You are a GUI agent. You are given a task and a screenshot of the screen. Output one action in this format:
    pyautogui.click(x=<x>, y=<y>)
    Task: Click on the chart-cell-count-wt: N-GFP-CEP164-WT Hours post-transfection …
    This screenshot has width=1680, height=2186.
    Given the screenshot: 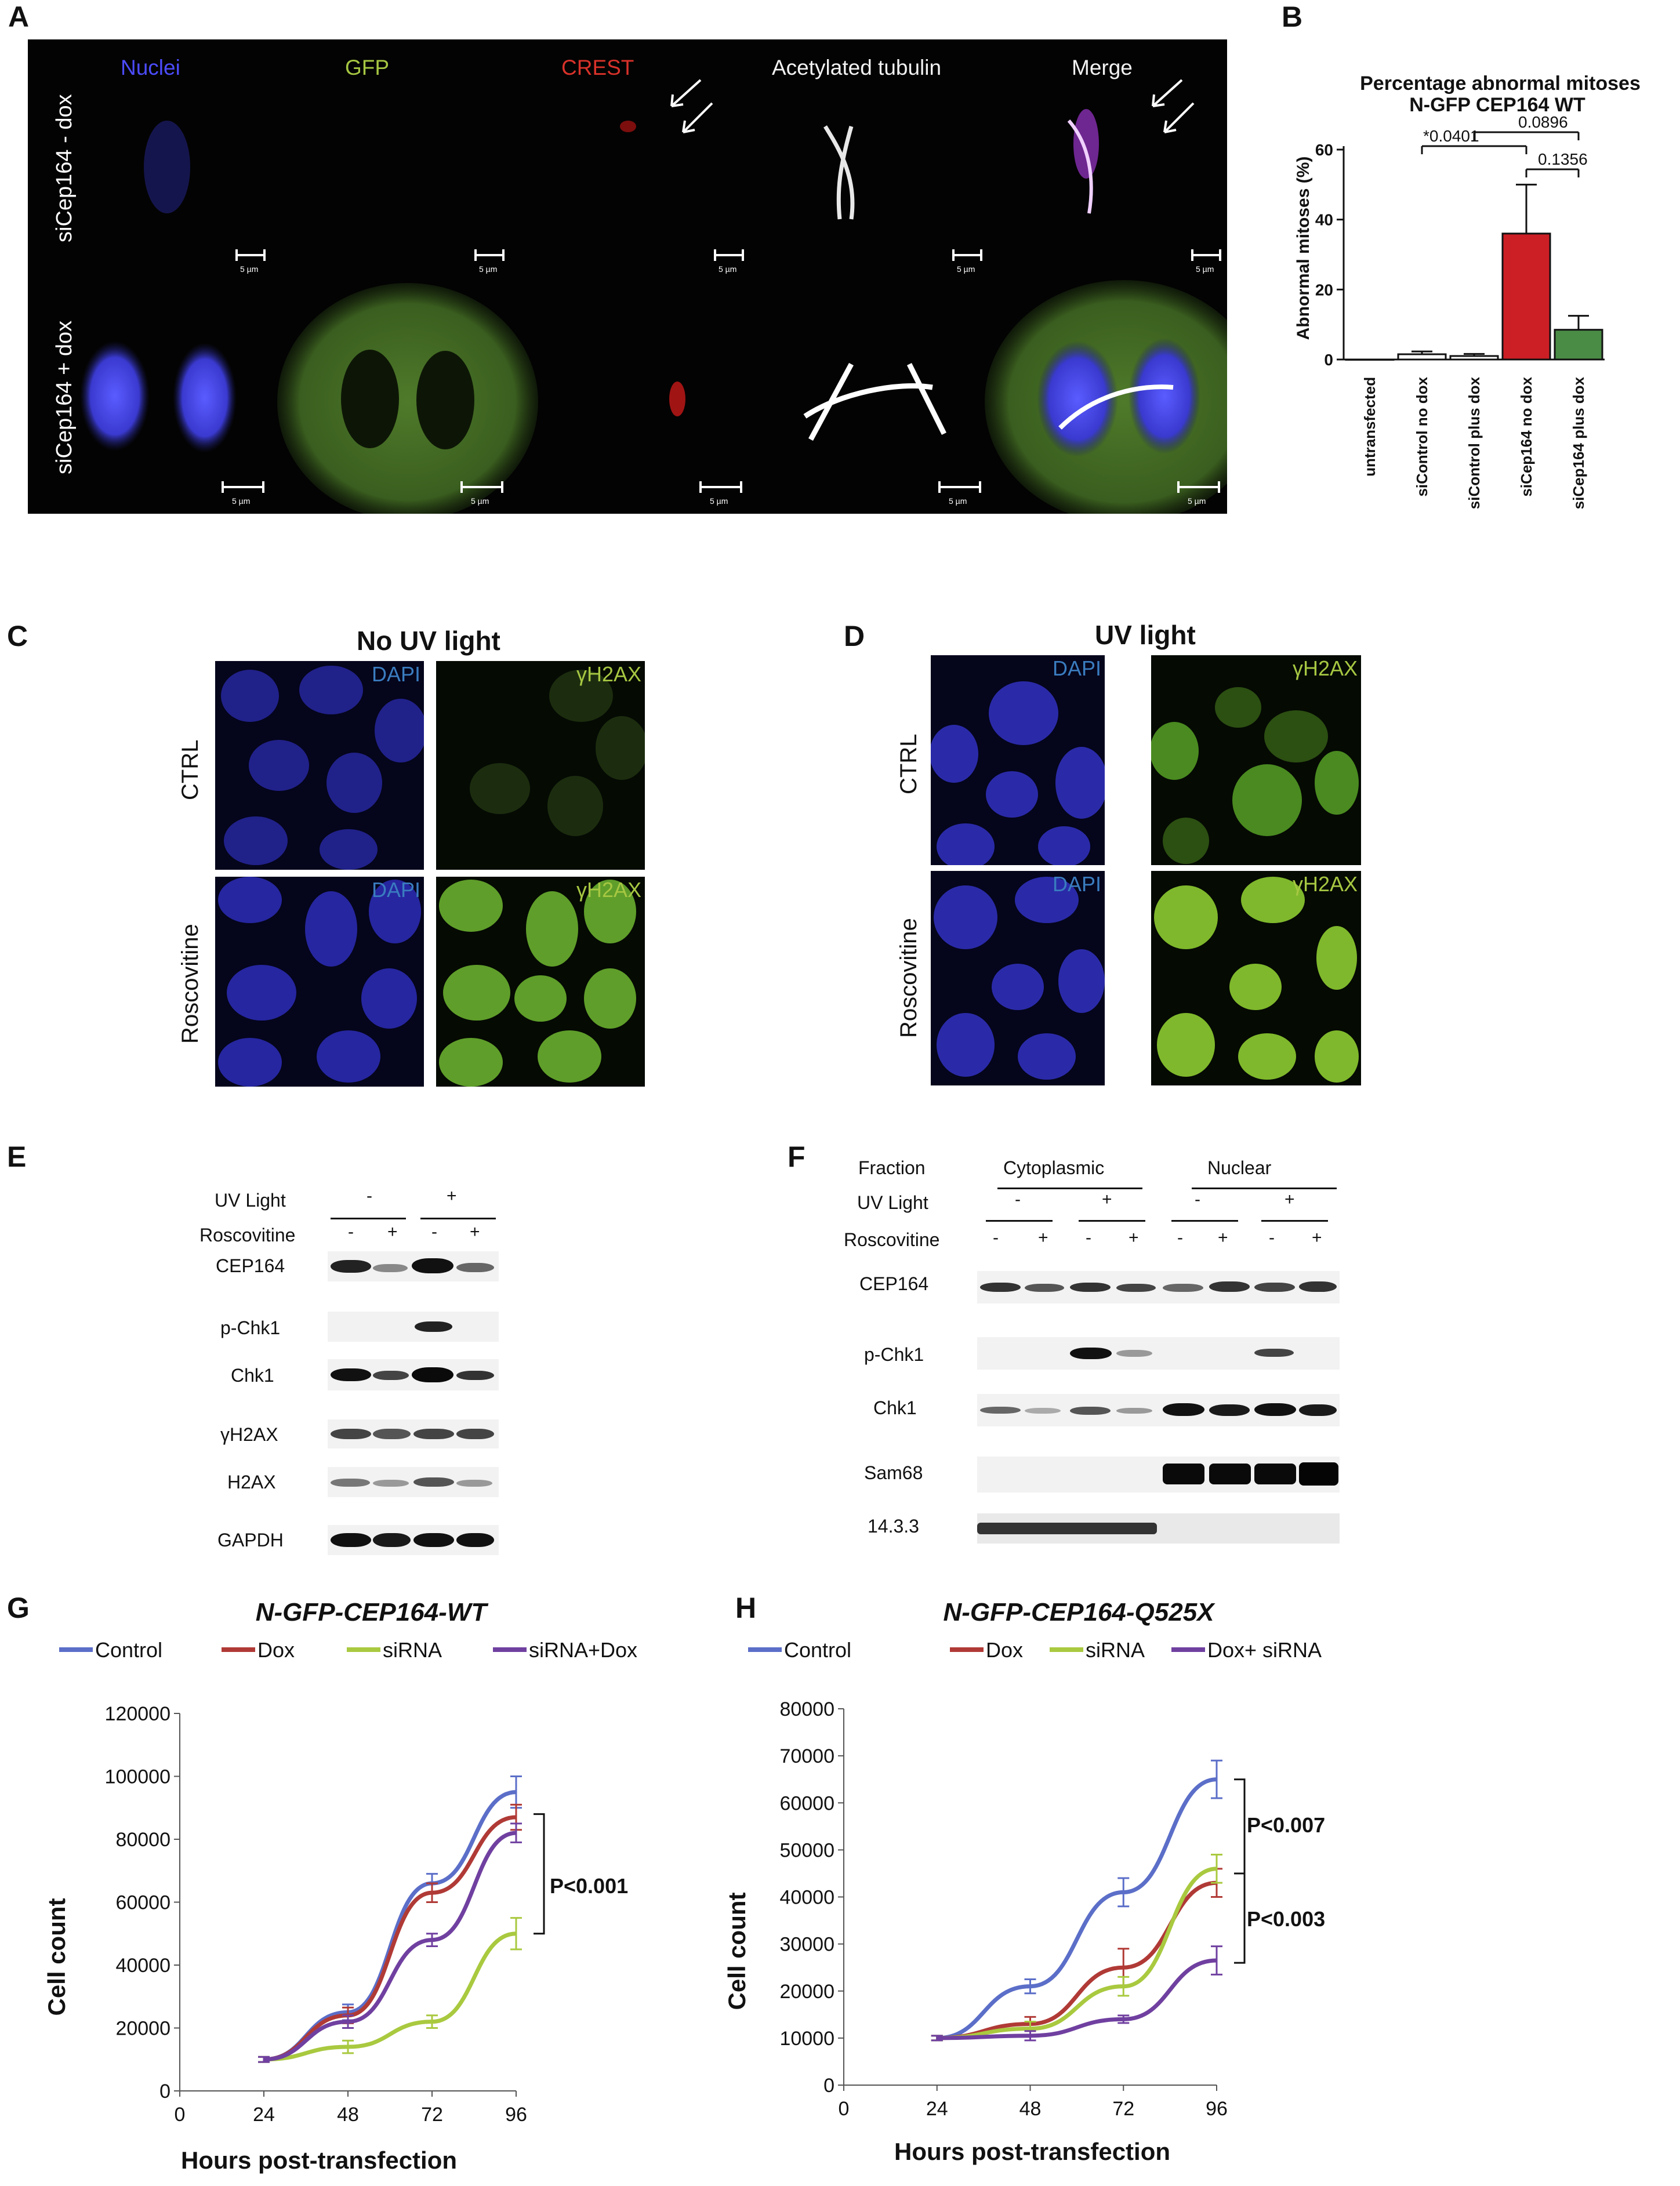 What is the action you would take?
    pyautogui.click(x=340, y=1886)
    